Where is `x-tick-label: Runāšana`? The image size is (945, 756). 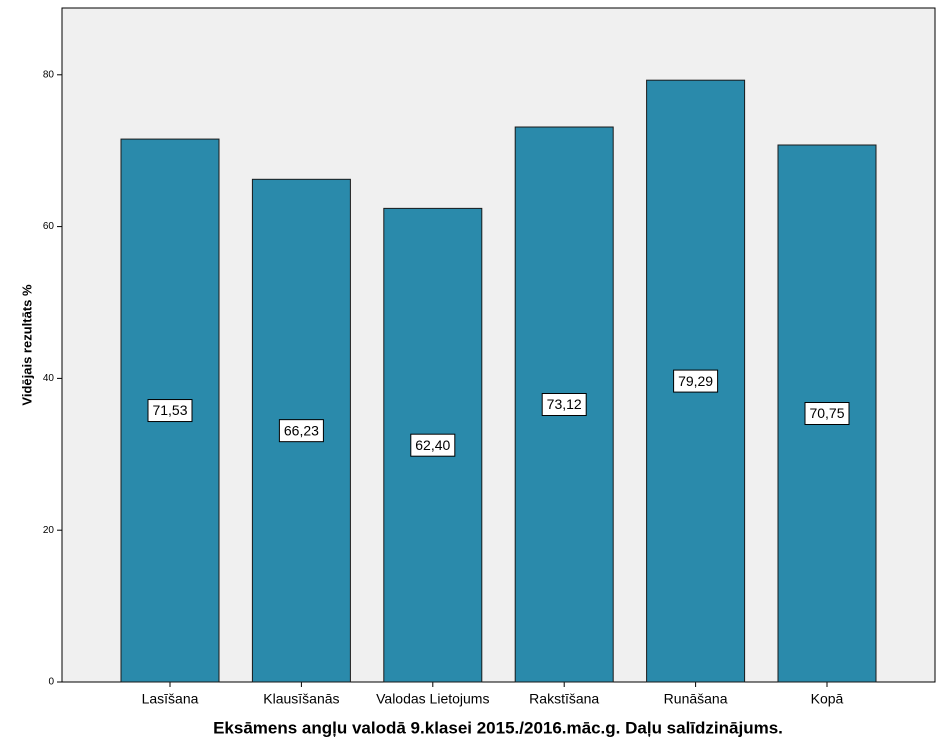
x-tick-label: Runāšana is located at coordinates (696, 699).